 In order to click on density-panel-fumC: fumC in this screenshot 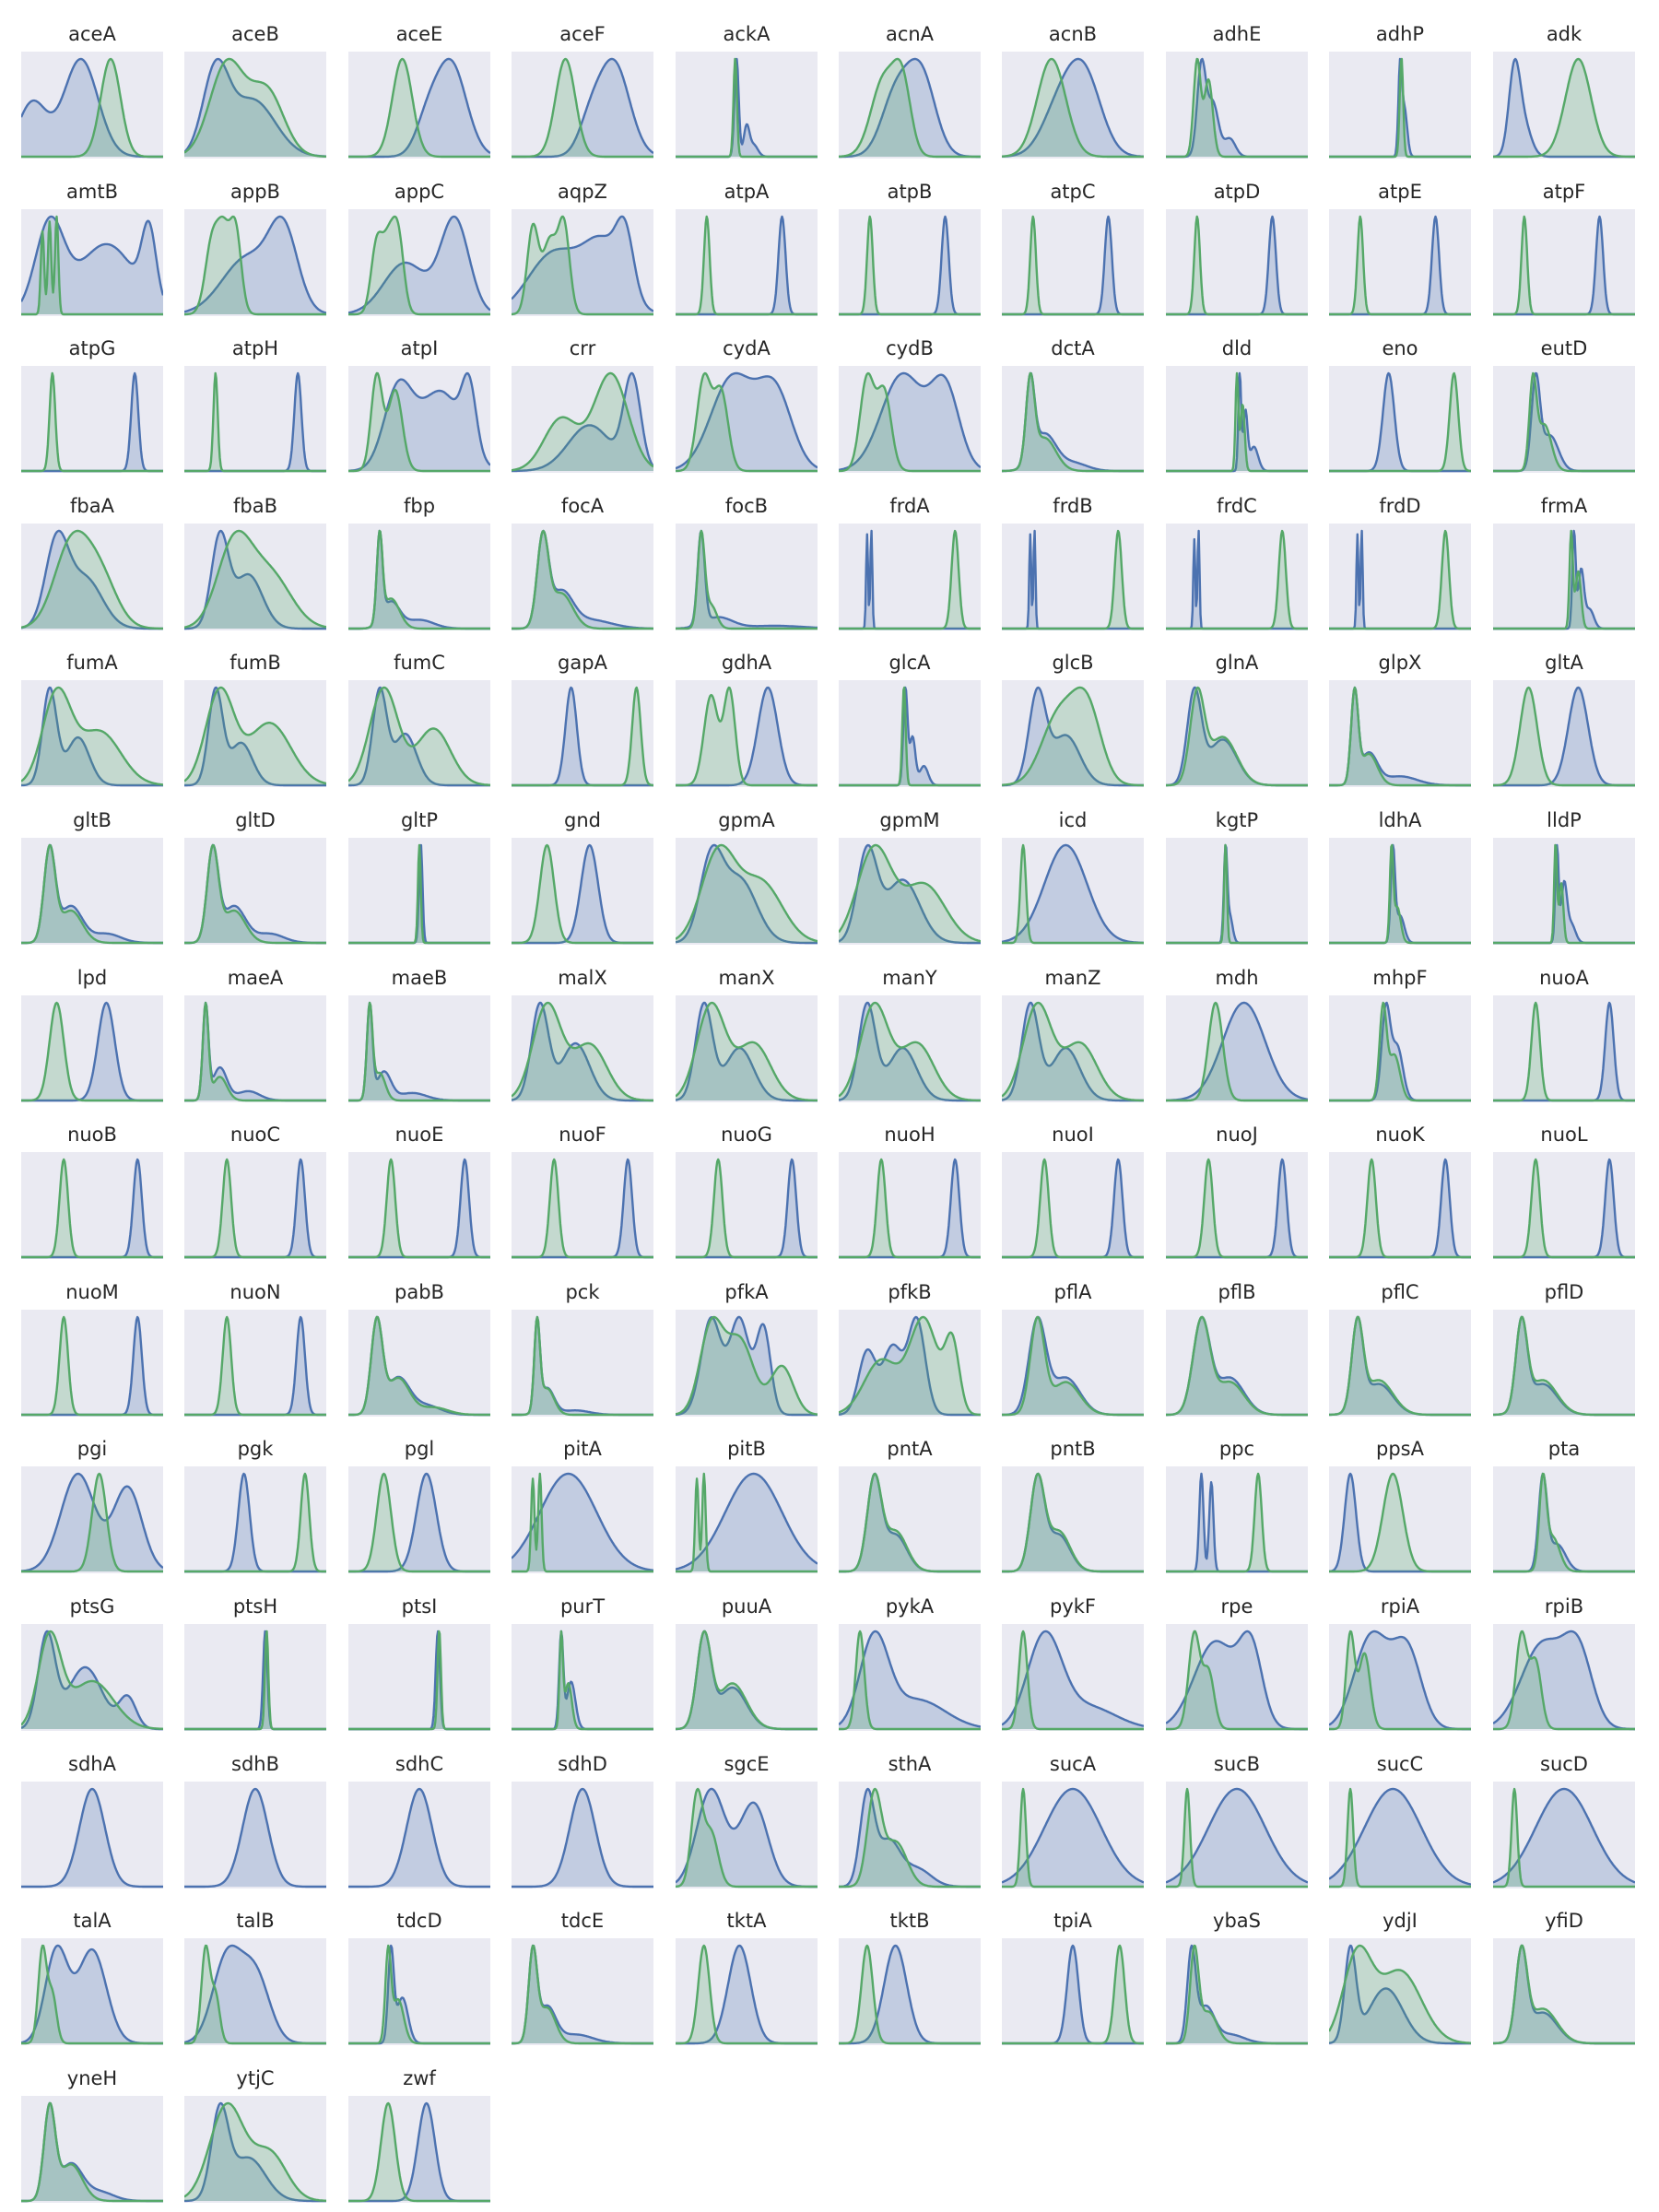, I will do `click(419, 718)`.